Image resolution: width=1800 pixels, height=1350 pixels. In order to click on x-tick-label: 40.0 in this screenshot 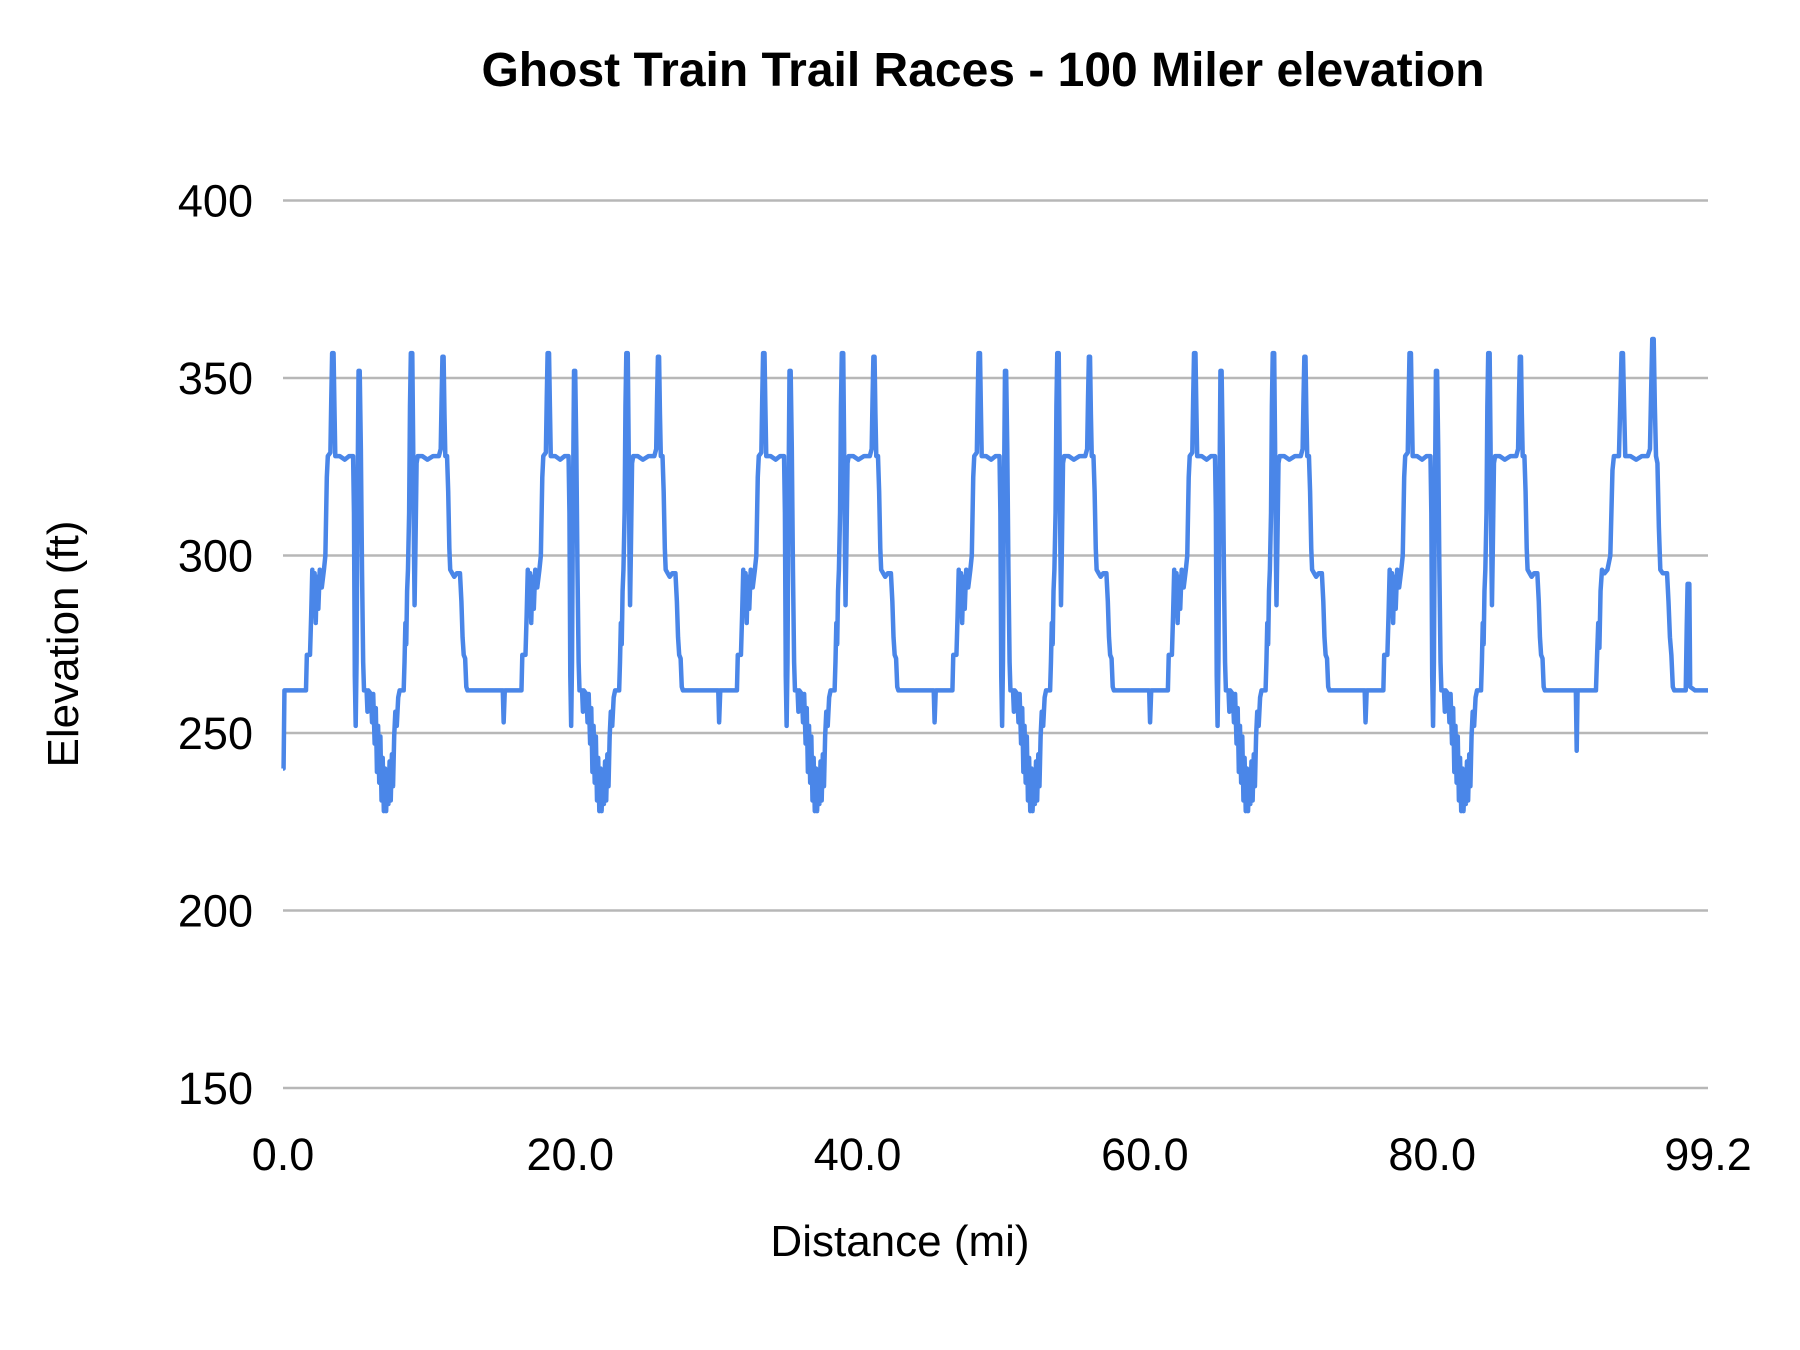, I will do `click(858, 1154)`.